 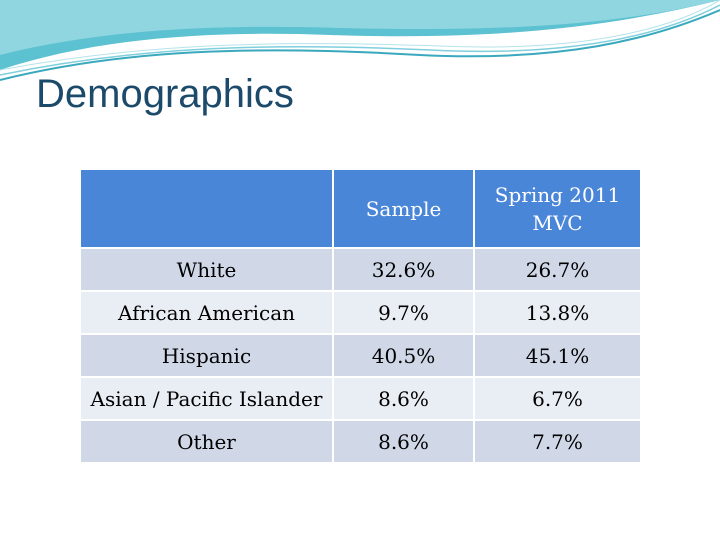 What do you see at coordinates (206, 312) in the screenshot?
I see `row-label: African American` at bounding box center [206, 312].